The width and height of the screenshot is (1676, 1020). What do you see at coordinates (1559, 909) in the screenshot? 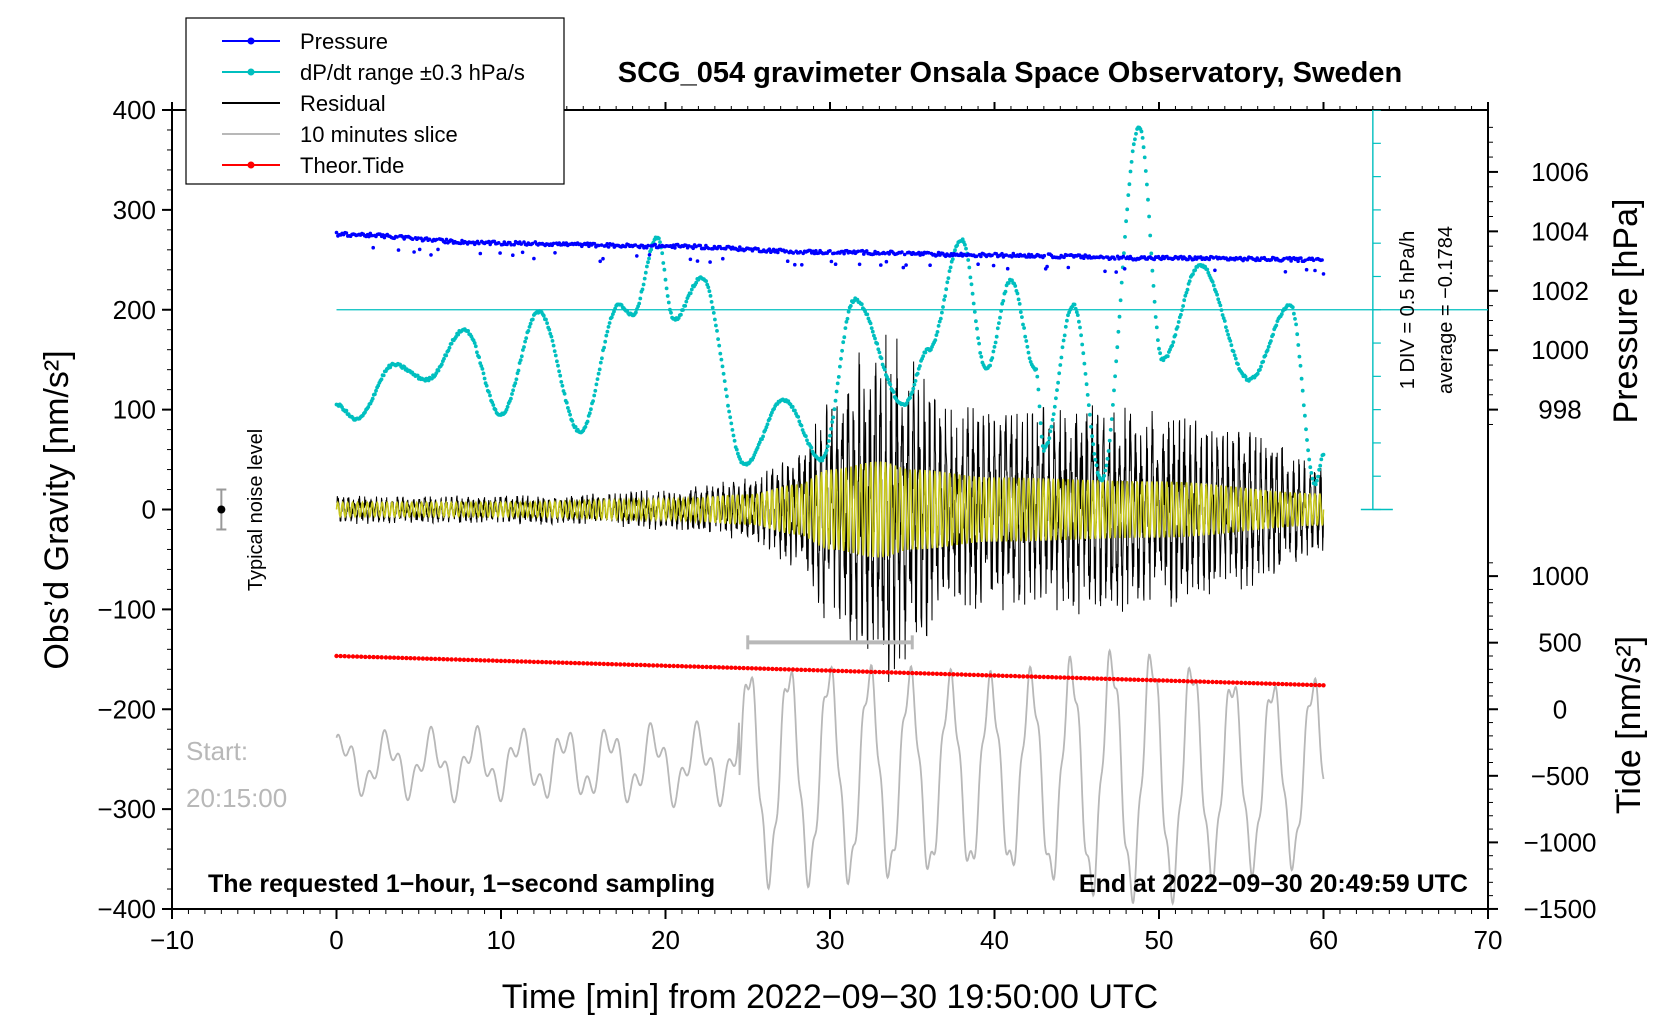
I see `tide-tick-label: −1500` at bounding box center [1559, 909].